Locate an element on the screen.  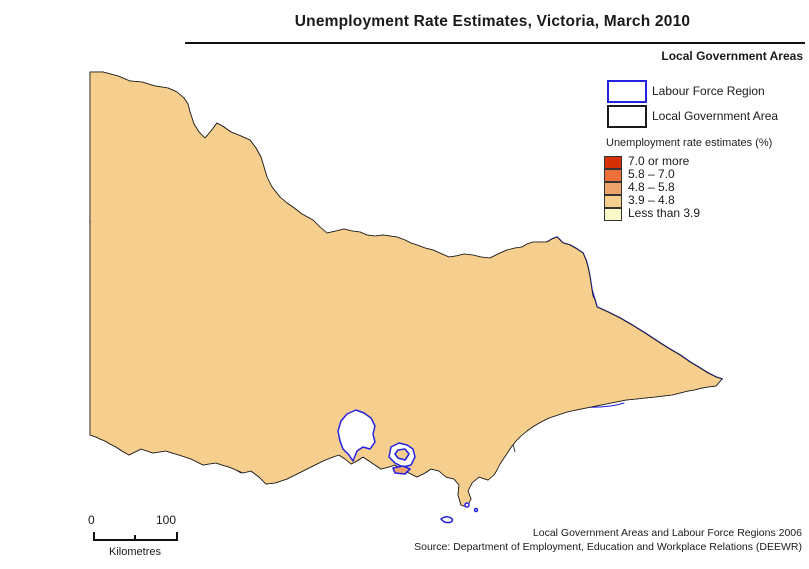
legend-class-label: 5.8 – 7.0 is located at coordinates (651, 174).